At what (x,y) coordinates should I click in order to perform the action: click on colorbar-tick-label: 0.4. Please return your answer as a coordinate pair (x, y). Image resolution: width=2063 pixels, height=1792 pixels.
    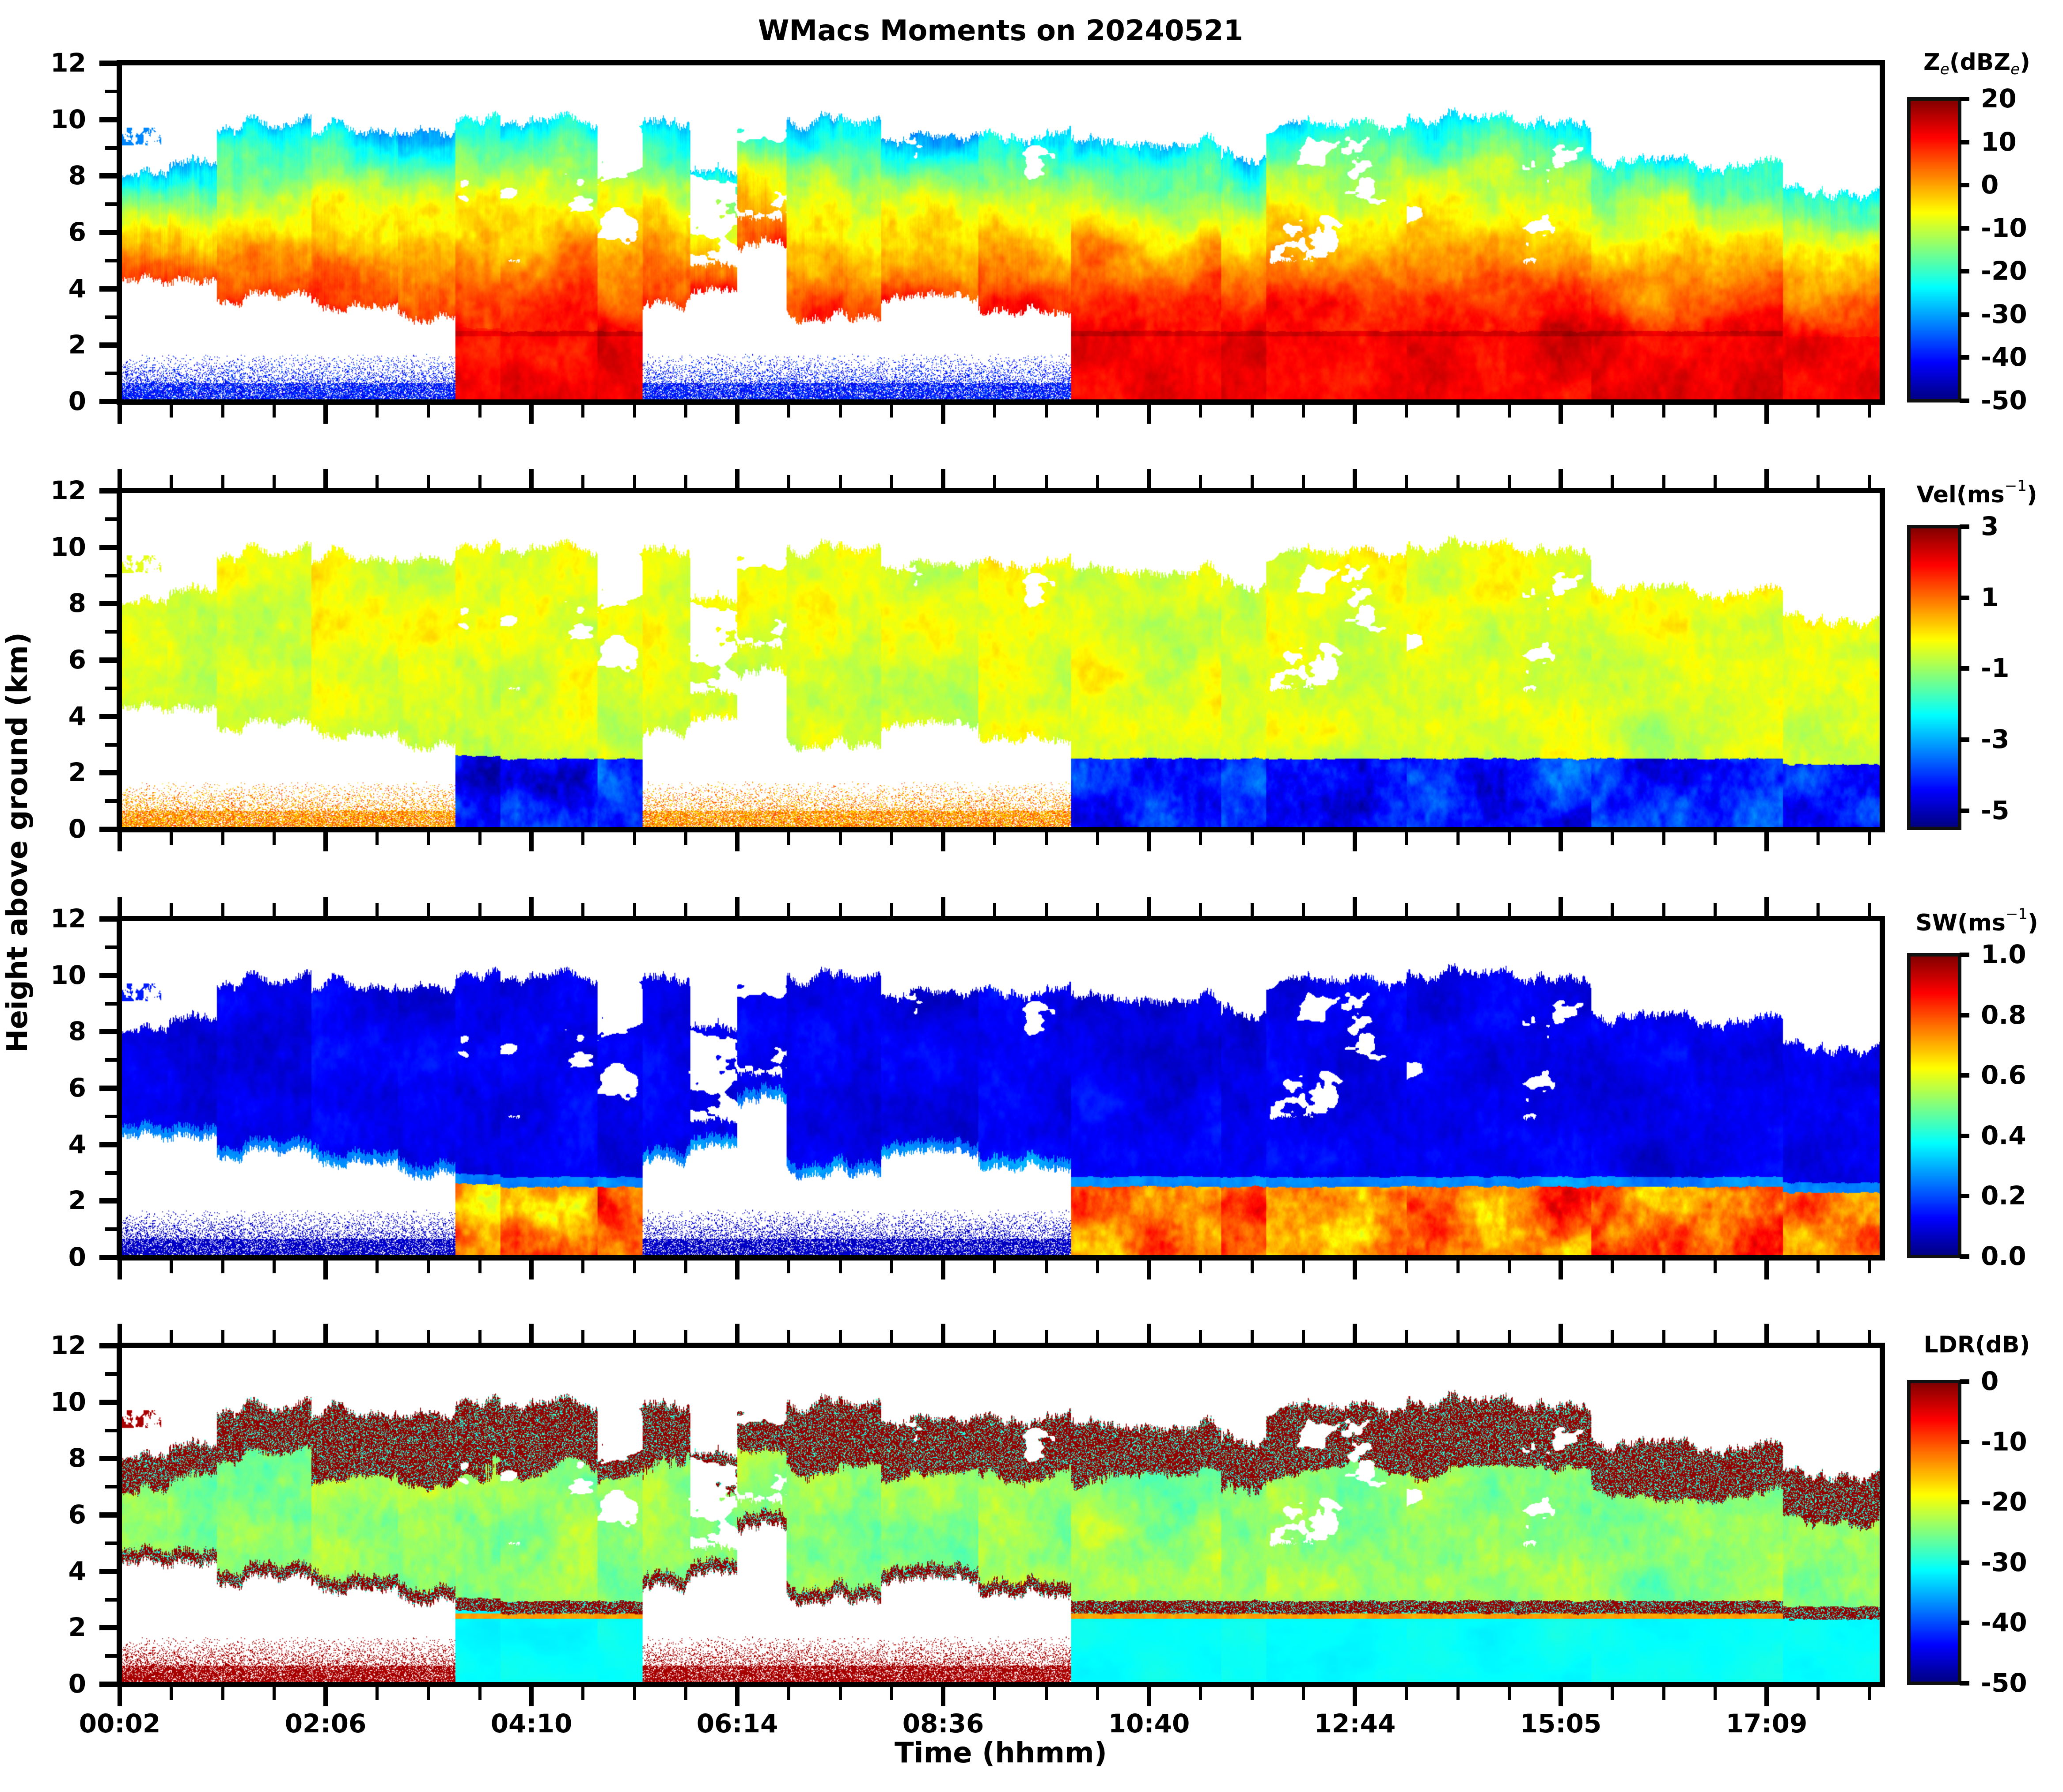
    Looking at the image, I should click on (2004, 1135).